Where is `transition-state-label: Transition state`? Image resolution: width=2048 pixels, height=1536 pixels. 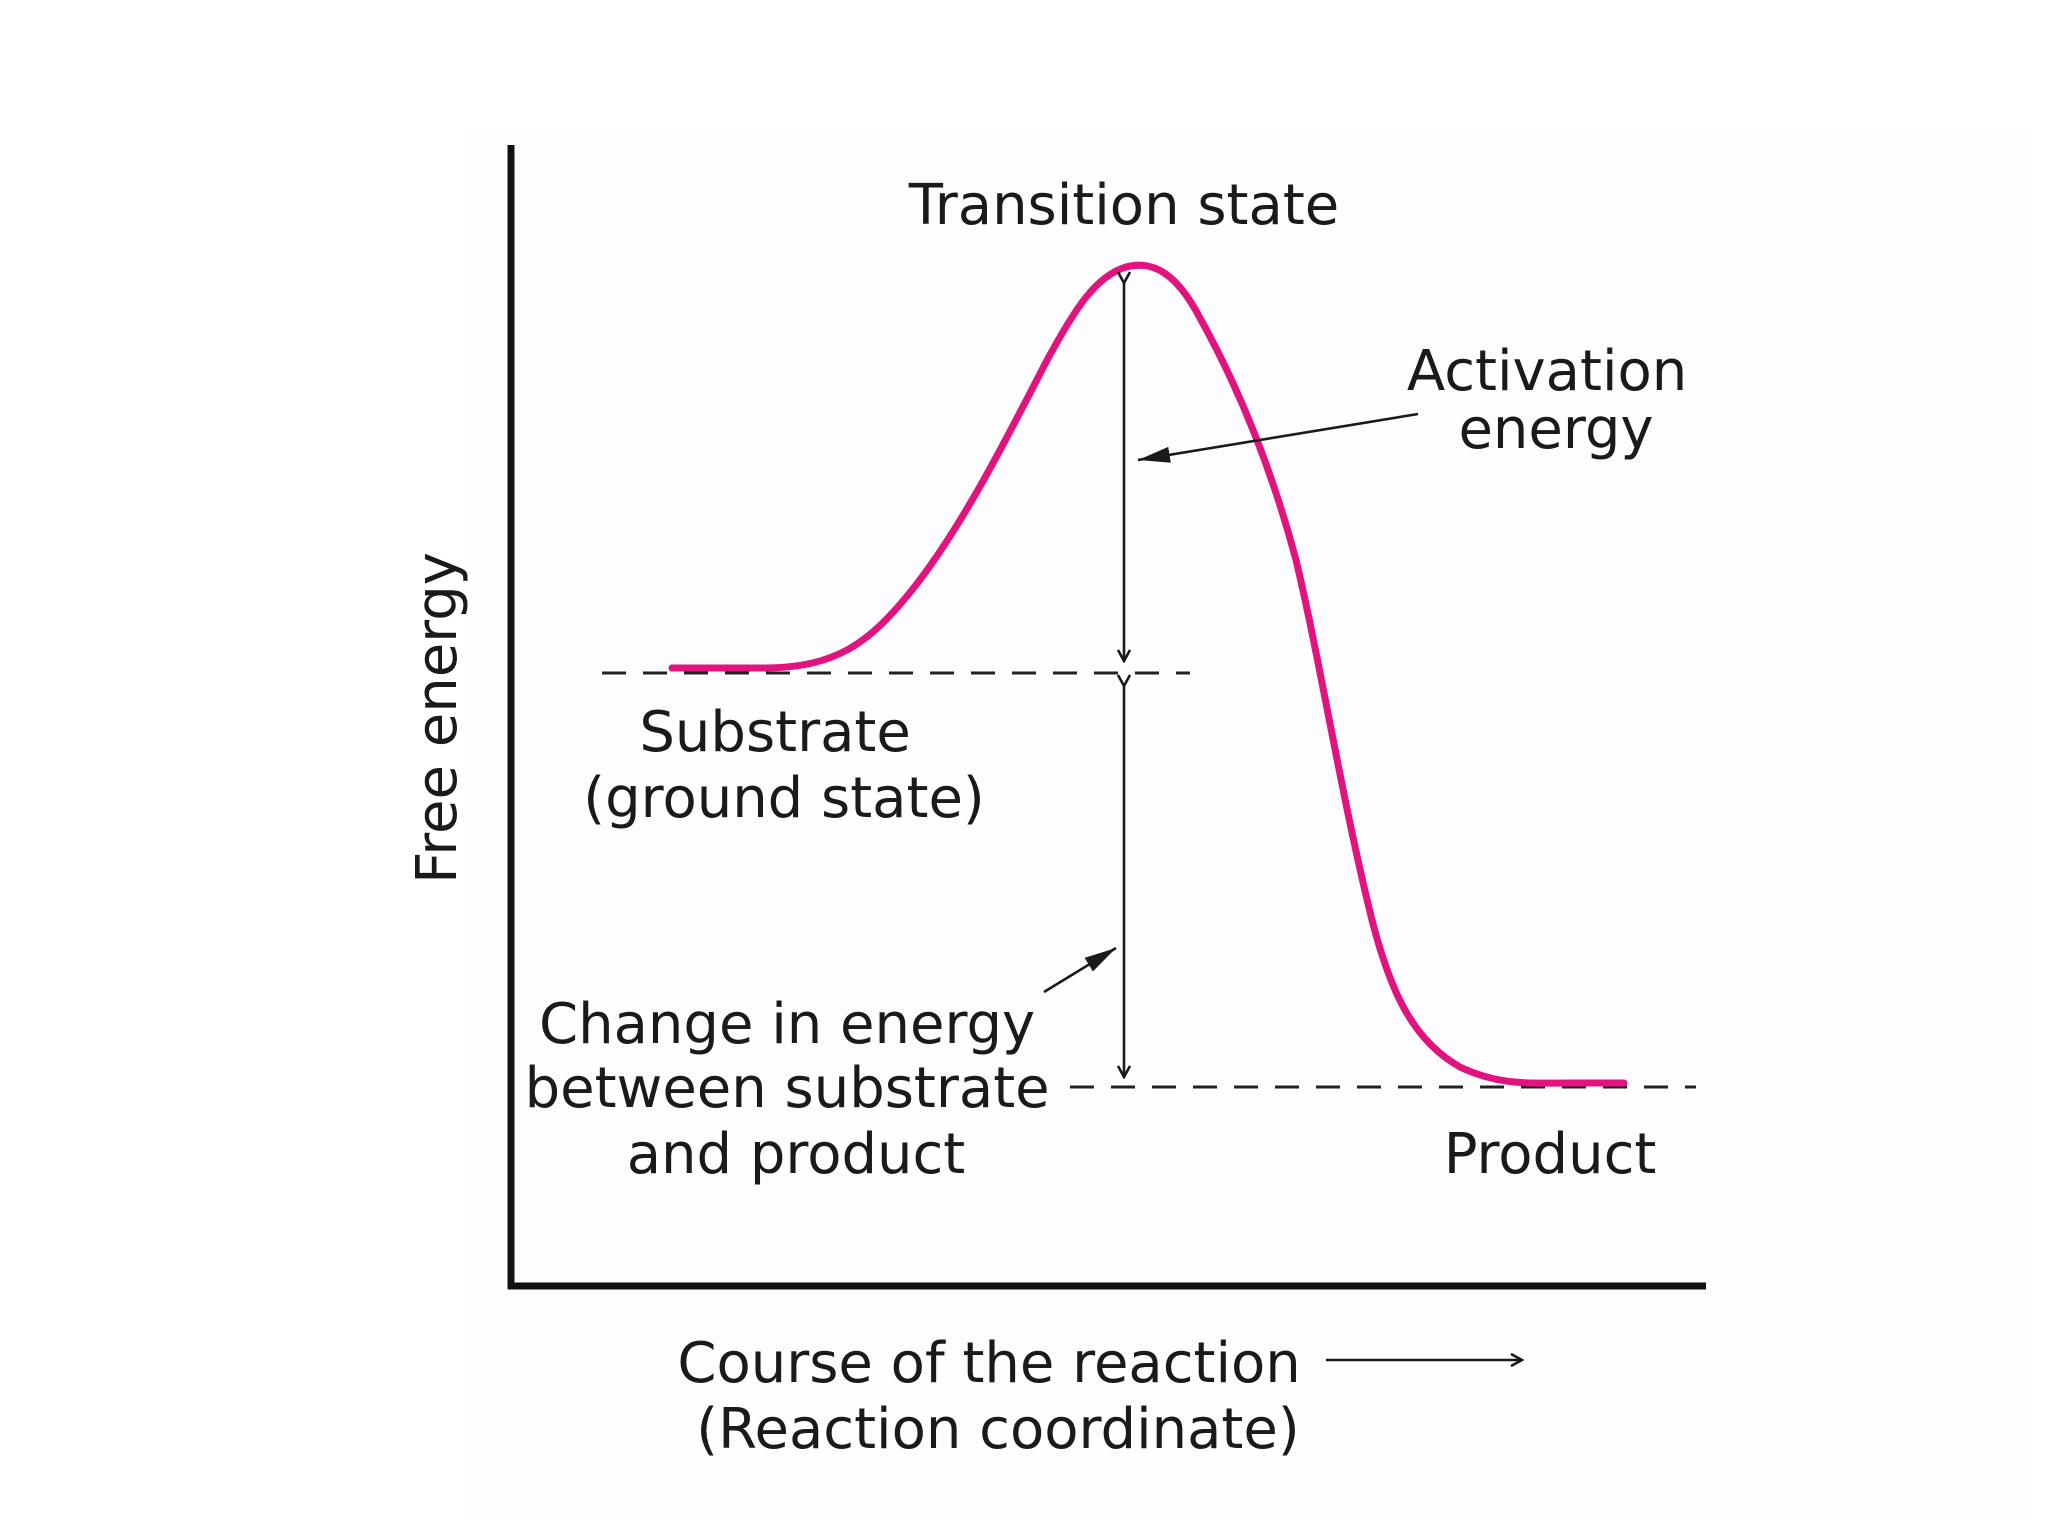
transition-state-label: Transition state is located at coordinates (1123, 205).